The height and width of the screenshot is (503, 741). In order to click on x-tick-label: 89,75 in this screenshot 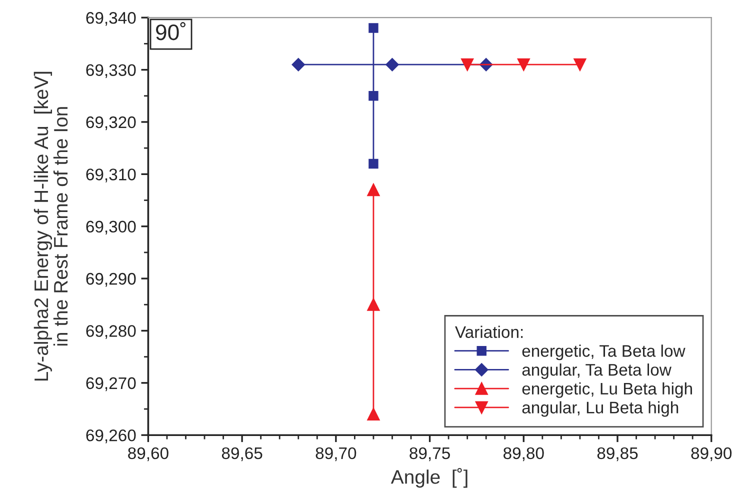, I will do `click(430, 454)`.